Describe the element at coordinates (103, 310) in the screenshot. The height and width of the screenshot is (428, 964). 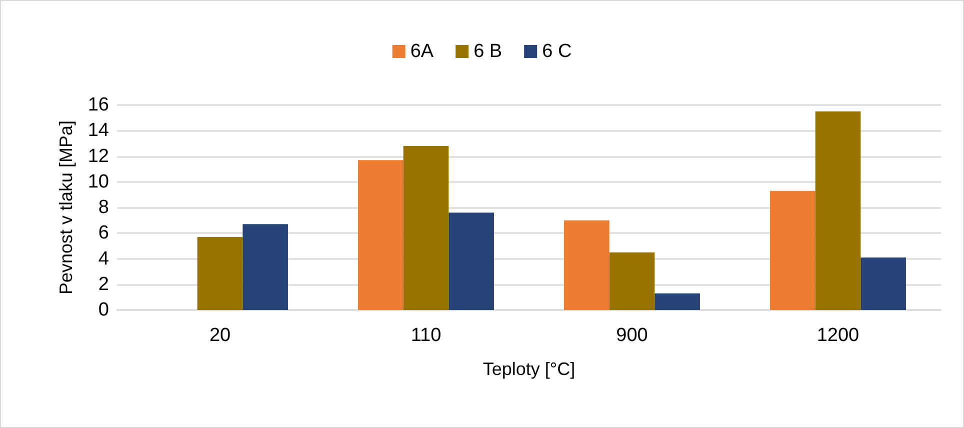
I see `y-tick-label: 0` at that location.